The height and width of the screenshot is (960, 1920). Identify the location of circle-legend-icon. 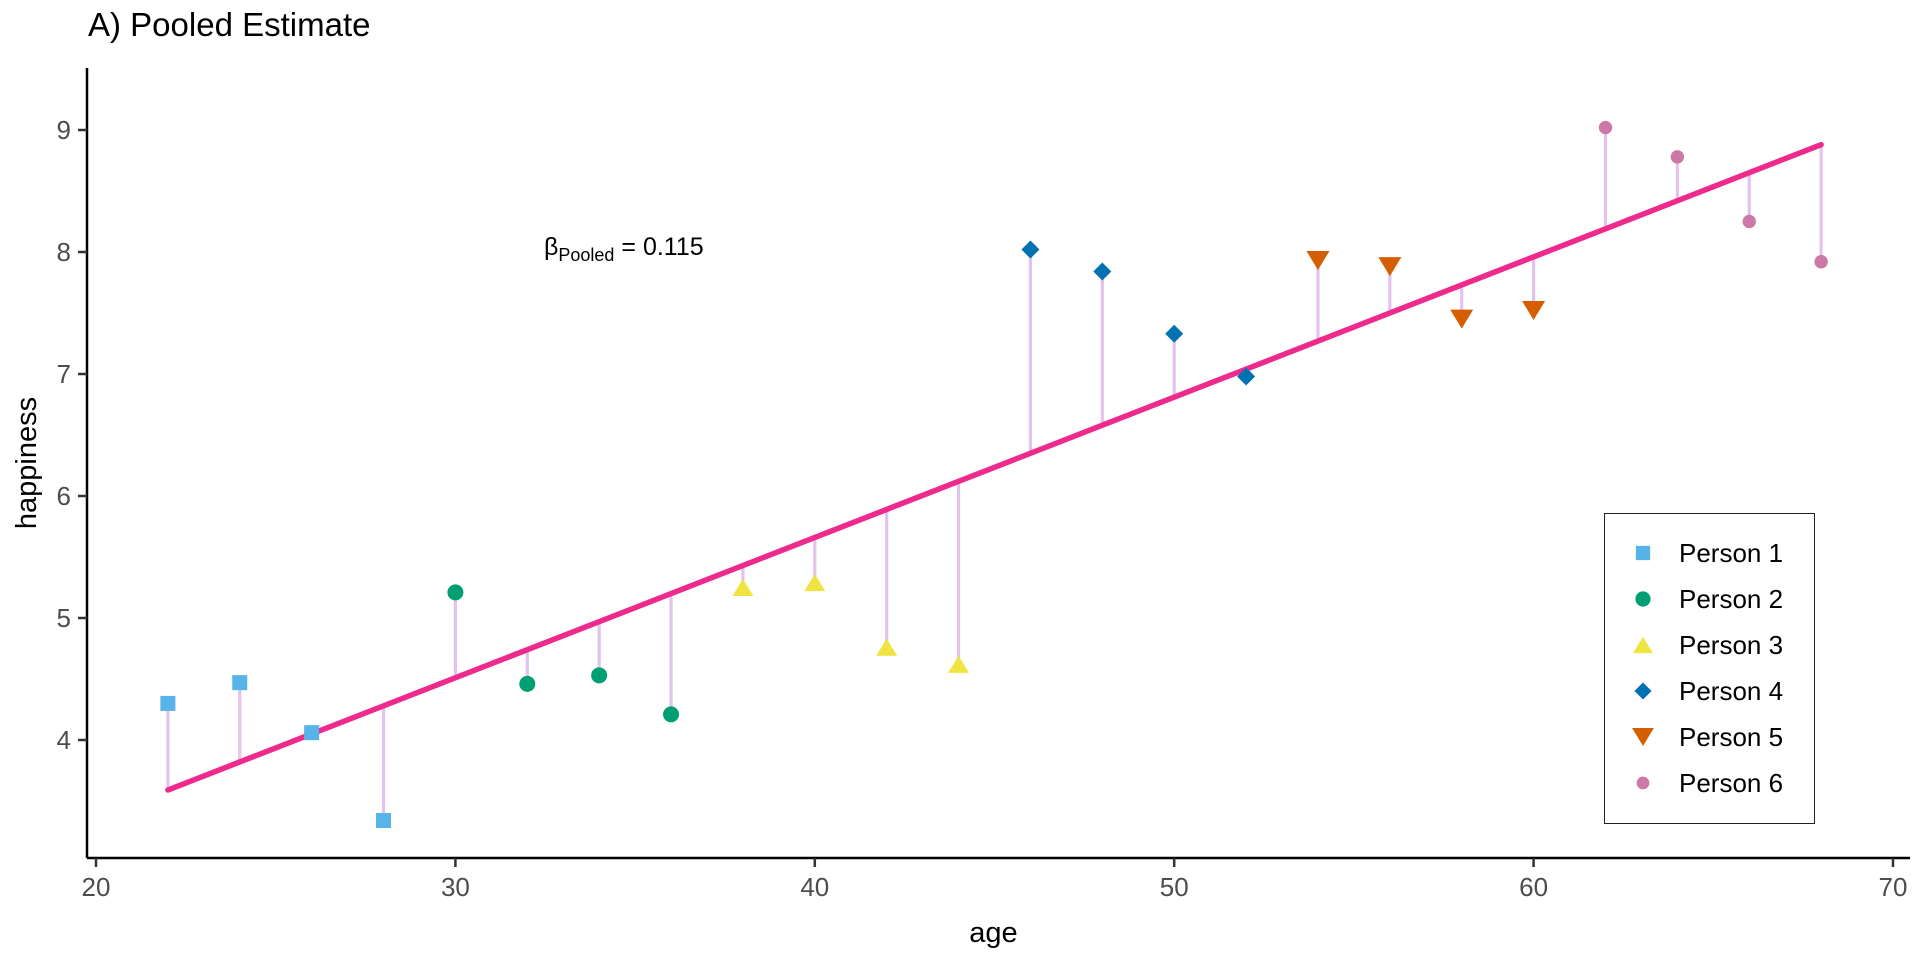
(1643, 599).